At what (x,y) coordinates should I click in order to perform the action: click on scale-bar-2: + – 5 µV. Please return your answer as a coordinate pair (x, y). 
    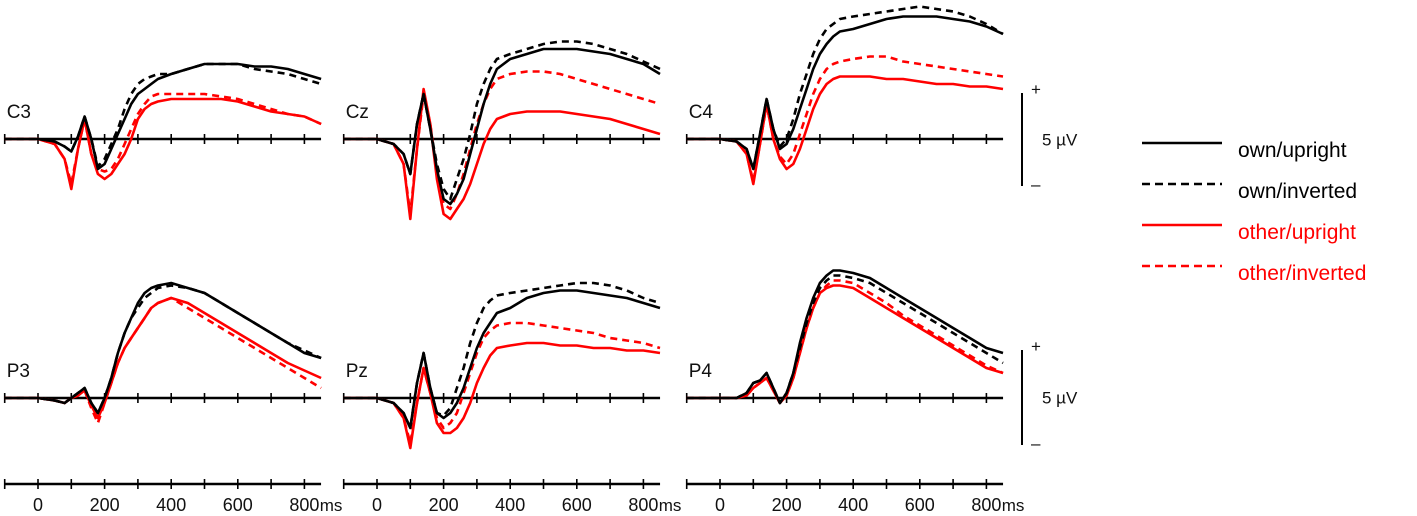
    Looking at the image, I should click on (1049, 395).